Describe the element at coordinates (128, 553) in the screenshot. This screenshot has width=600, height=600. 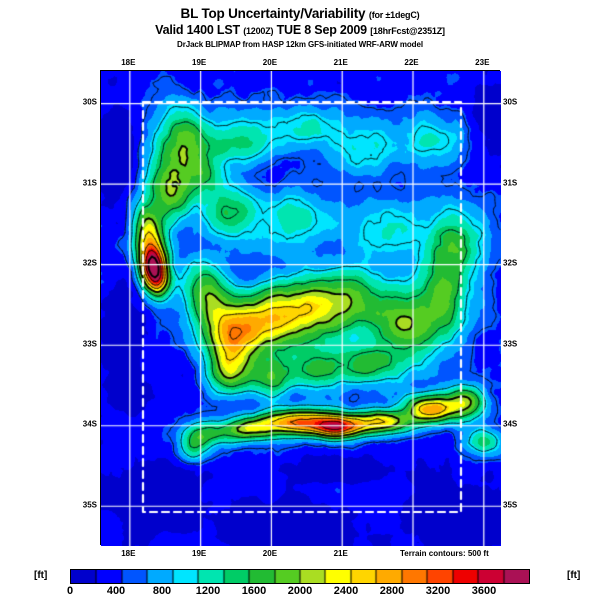
I see `lon-tick-bottom-18E: 18E` at that location.